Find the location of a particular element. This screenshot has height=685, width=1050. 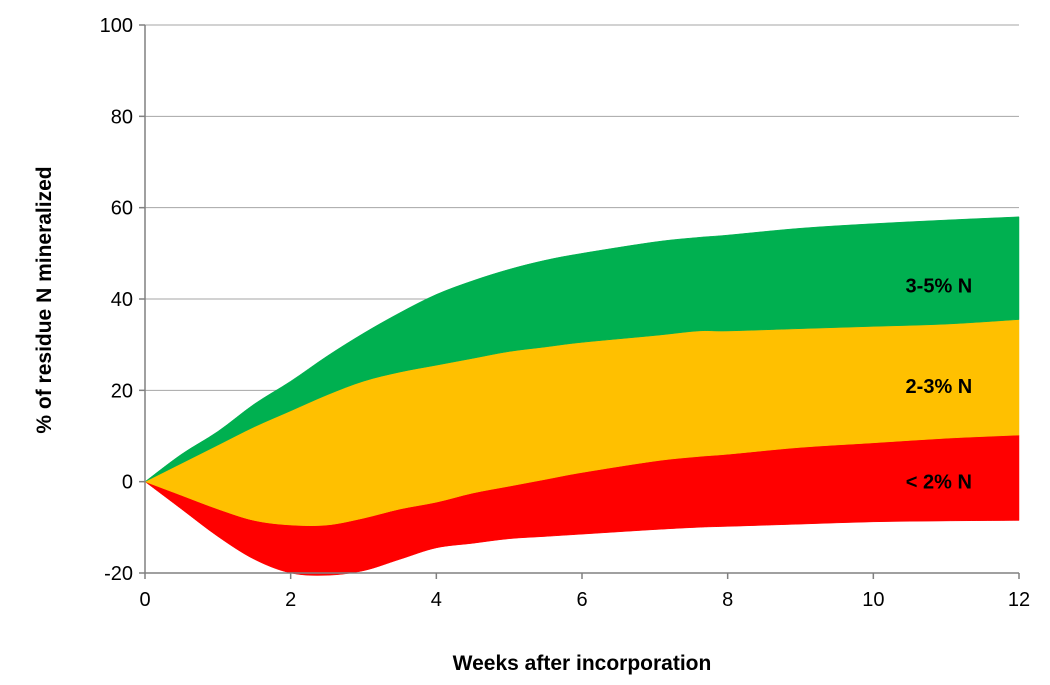

y-tick-label: 80 is located at coordinates (122, 117).